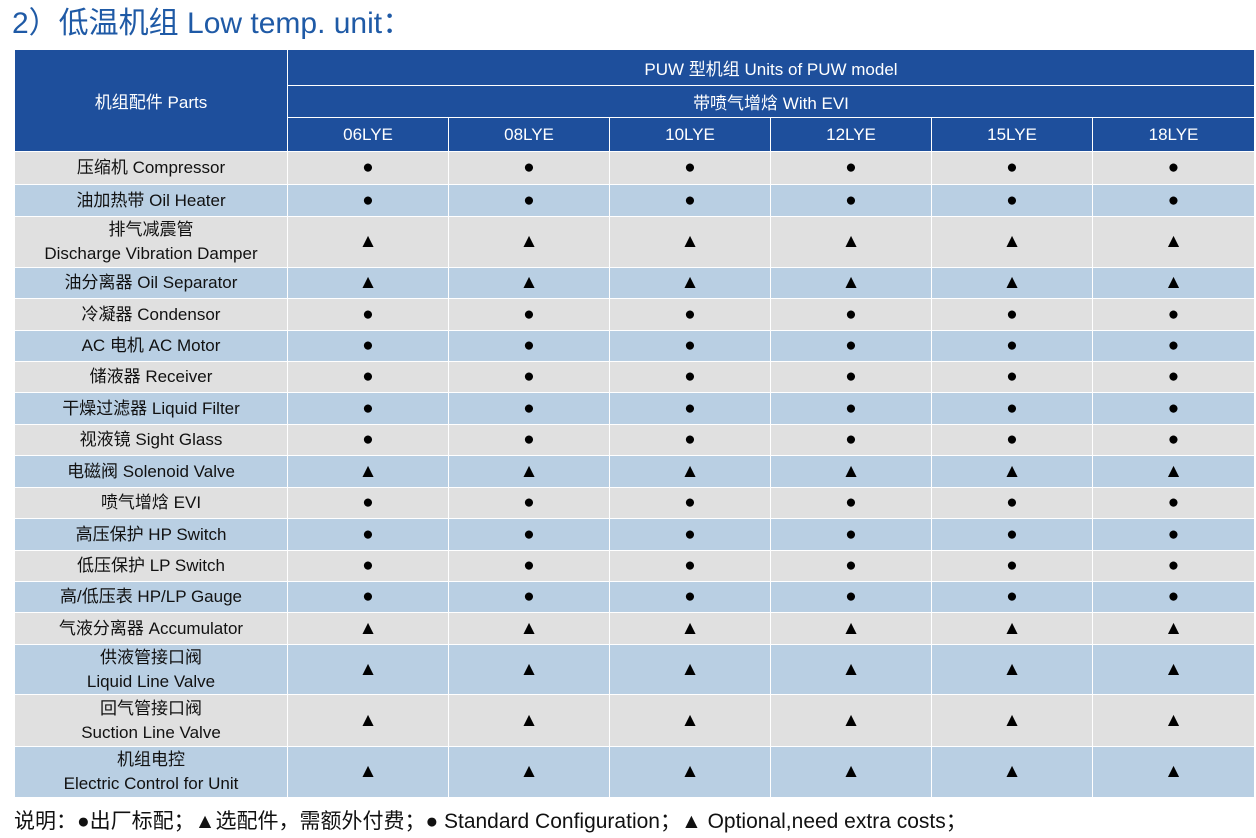 This screenshot has height=838, width=1256. I want to click on model-header: 06LYE, so click(368, 134).